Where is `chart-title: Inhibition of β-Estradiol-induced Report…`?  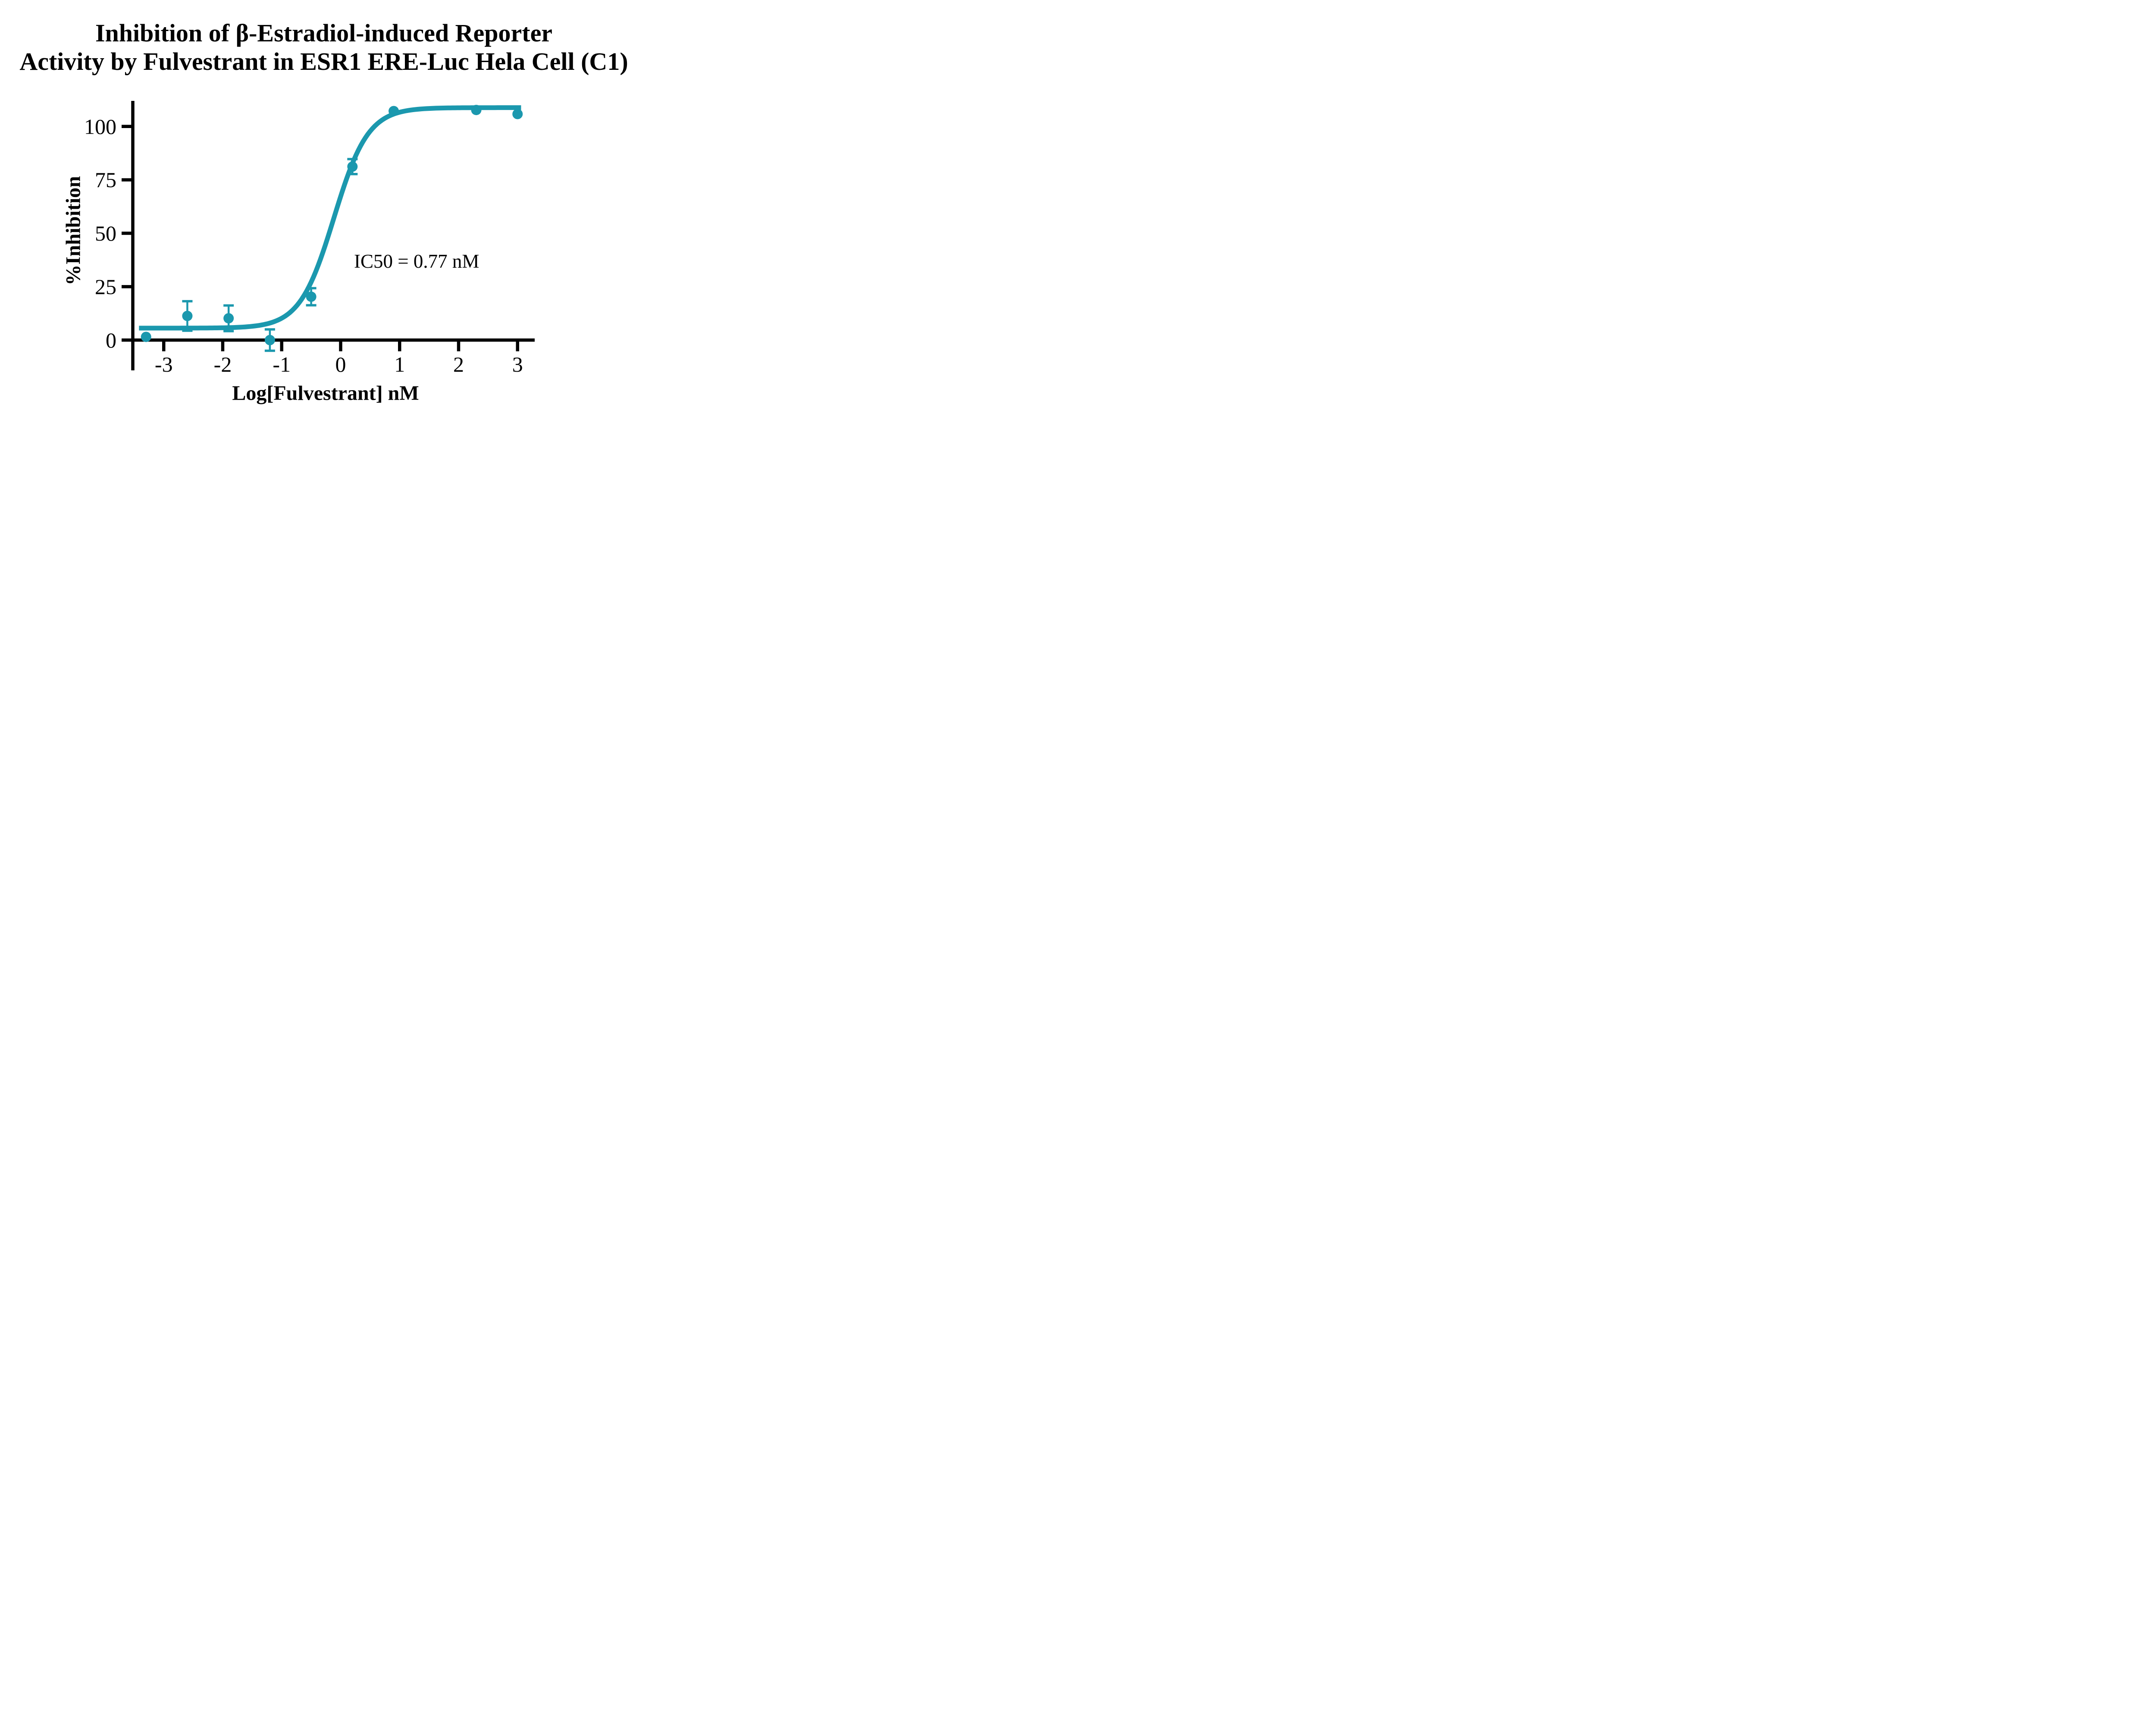
chart-title: Inhibition of β-Estradiol-induced Report… is located at coordinates (324, 47).